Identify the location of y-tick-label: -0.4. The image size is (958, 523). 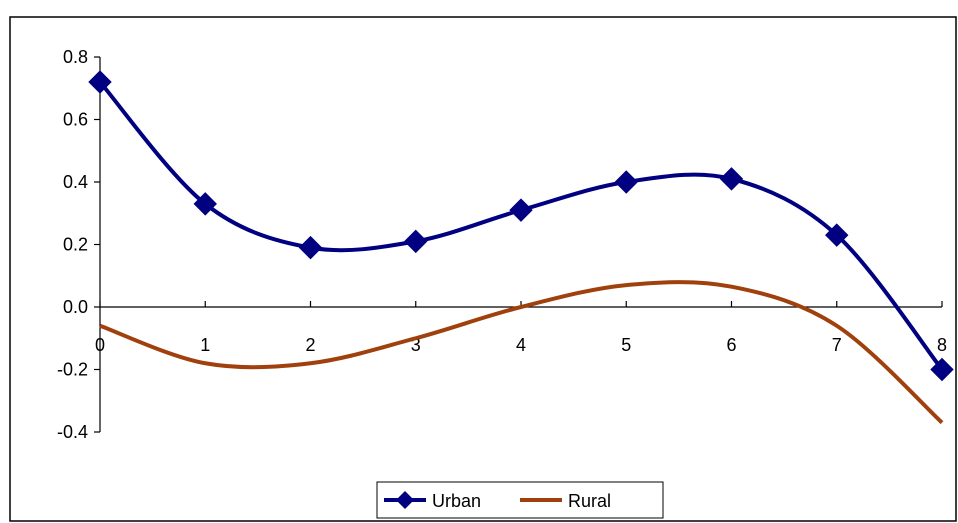
(72, 432).